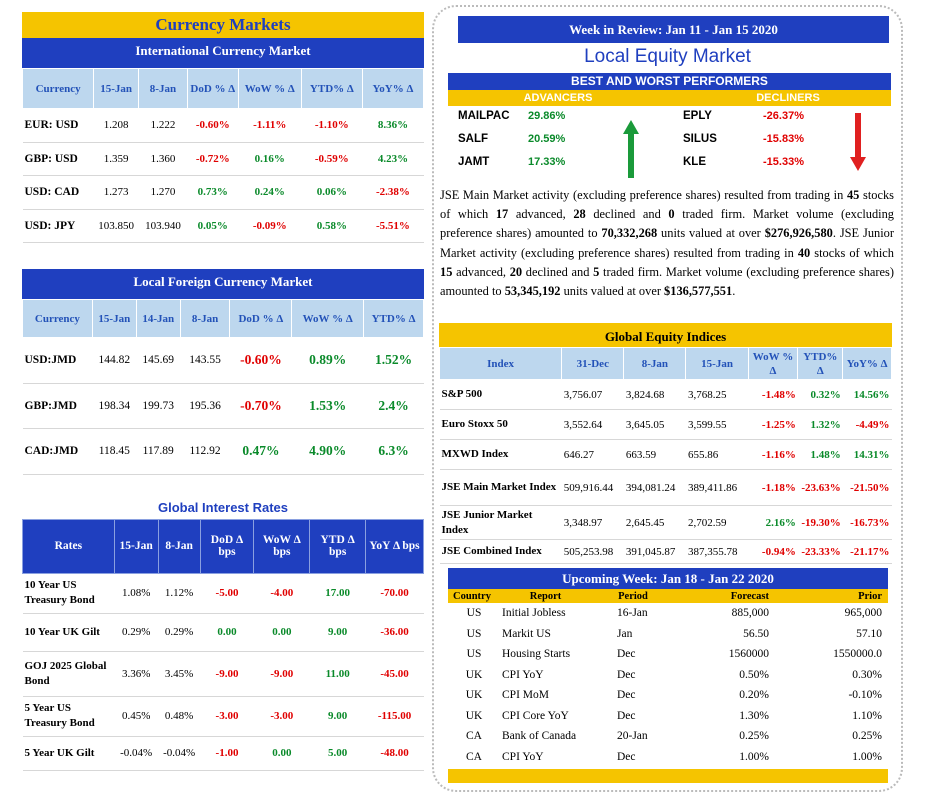  What do you see at coordinates (282, 546) in the screenshot?
I see `column-header: WoW Δ bps` at bounding box center [282, 546].